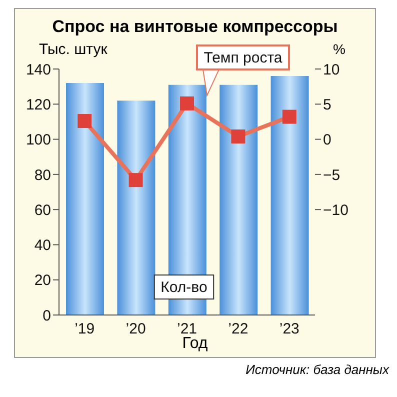 The width and height of the screenshot is (397, 397). What do you see at coordinates (46, 315) in the screenshot?
I see `y-tick-label: 0` at bounding box center [46, 315].